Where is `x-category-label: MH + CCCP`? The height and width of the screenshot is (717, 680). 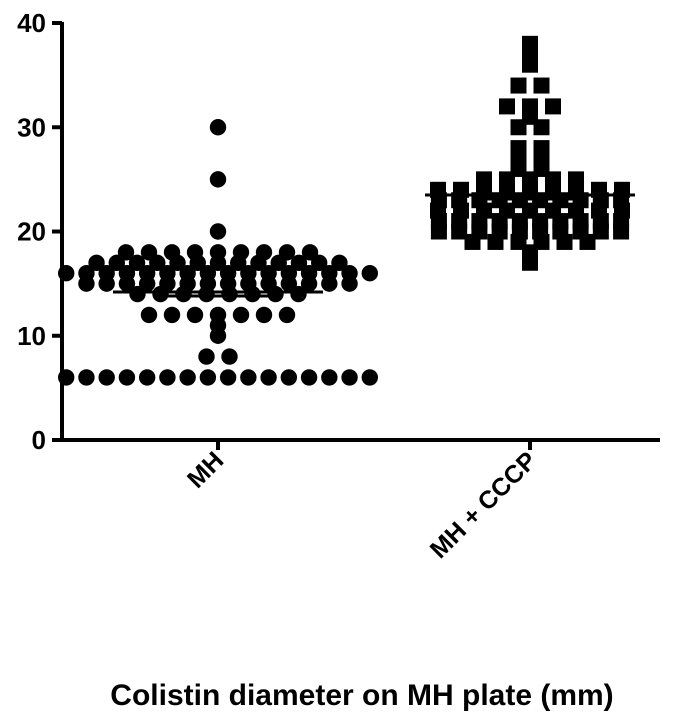 x-category-label: MH + CCCP is located at coordinates (484, 505).